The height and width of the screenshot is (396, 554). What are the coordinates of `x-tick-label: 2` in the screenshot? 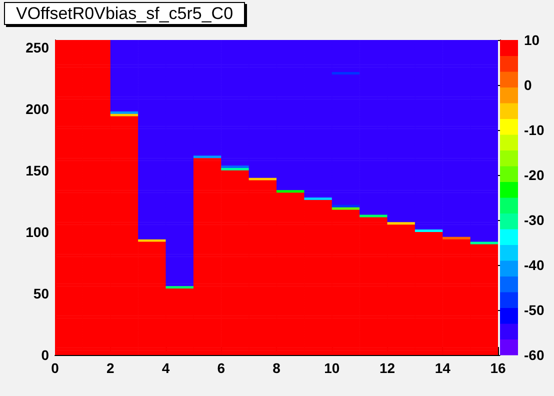 It's located at (110, 368).